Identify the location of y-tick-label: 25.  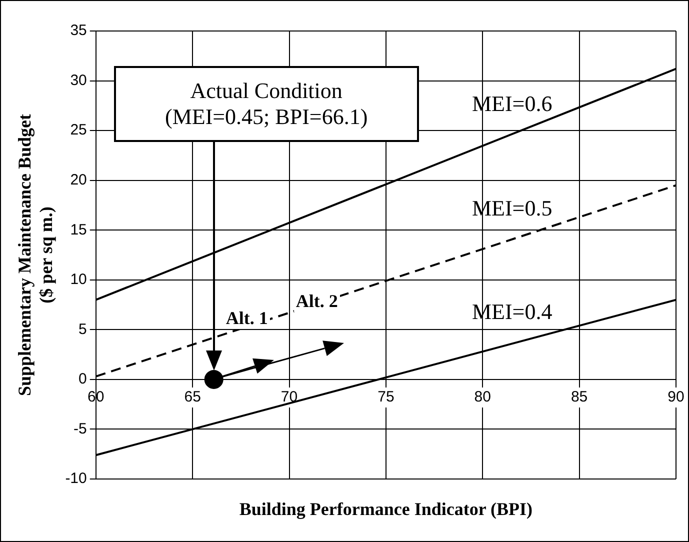
(78, 130).